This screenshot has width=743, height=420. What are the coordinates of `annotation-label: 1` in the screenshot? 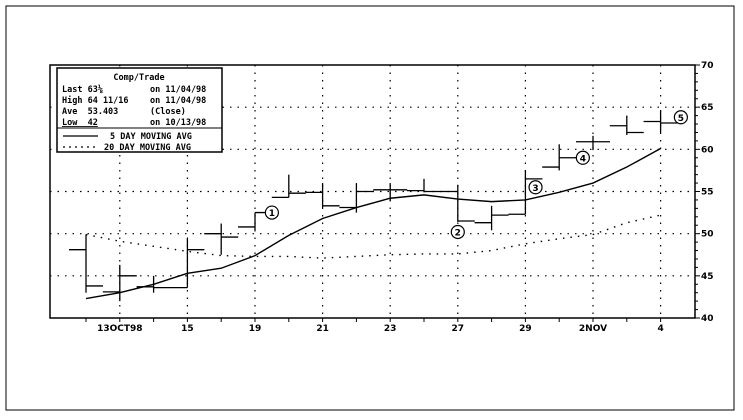 It's located at (272, 214).